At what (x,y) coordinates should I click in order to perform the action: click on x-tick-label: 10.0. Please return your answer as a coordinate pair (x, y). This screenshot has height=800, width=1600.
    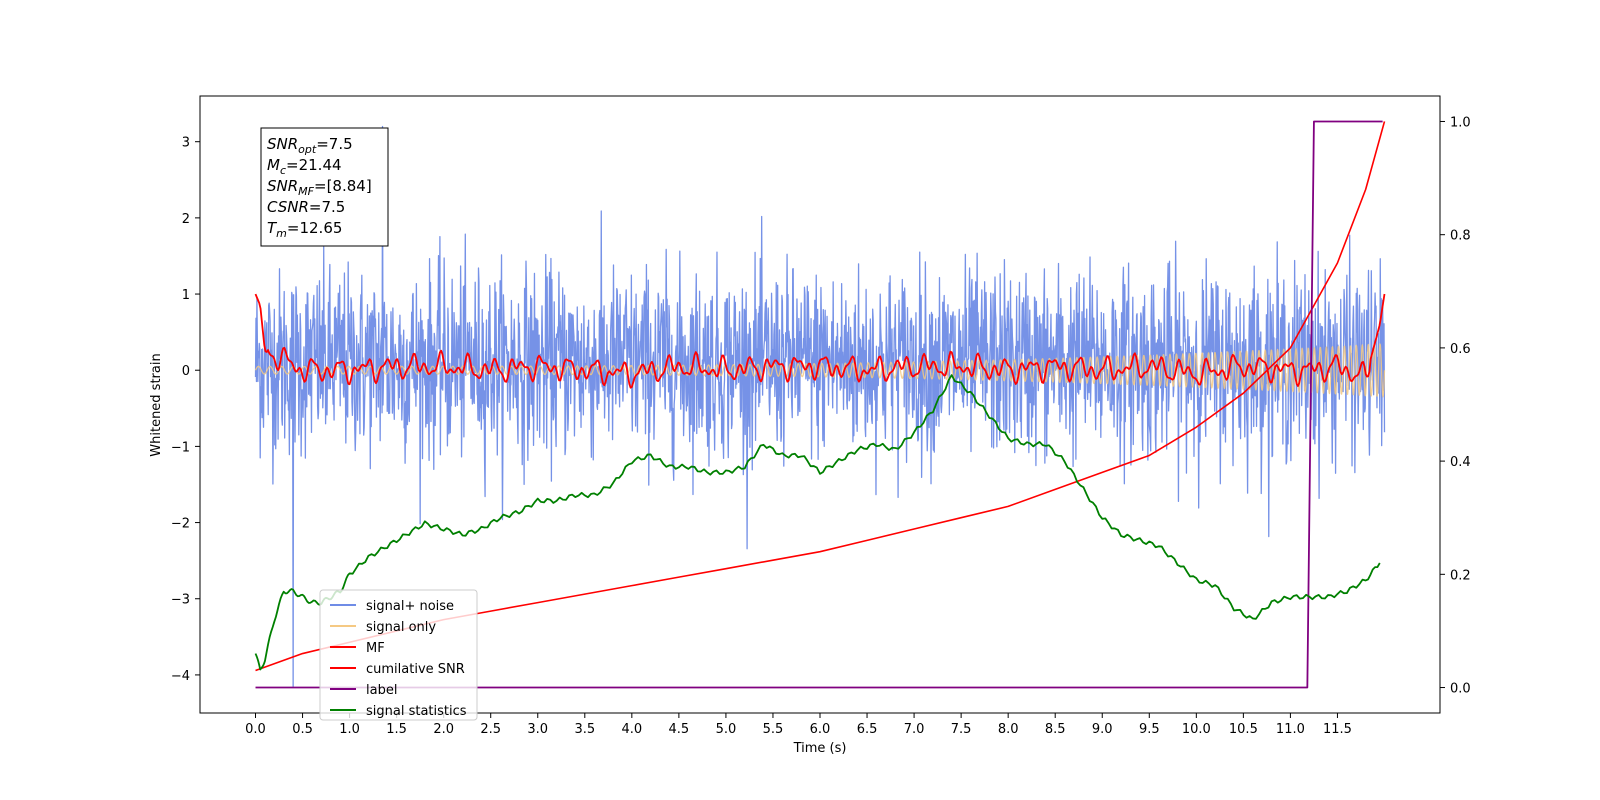
    Looking at the image, I should click on (1196, 729).